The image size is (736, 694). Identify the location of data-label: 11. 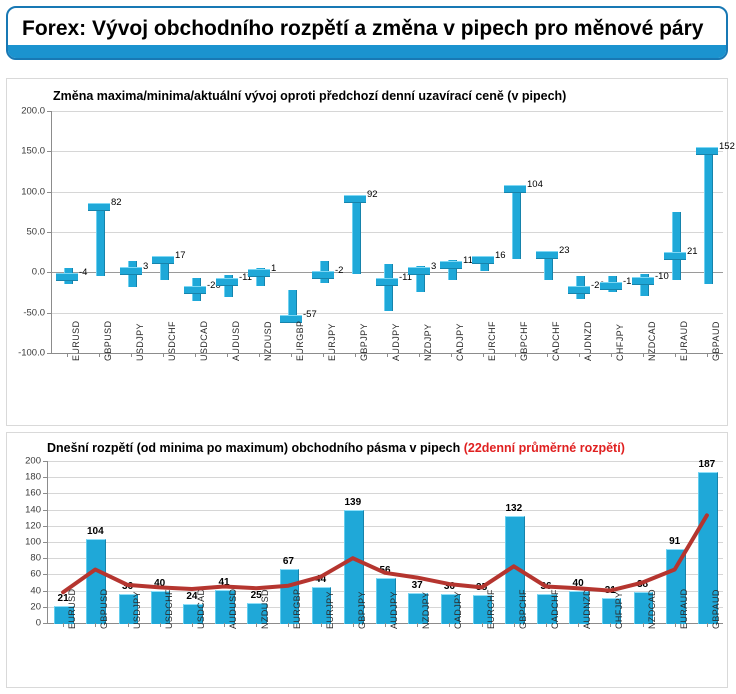
(468, 260).